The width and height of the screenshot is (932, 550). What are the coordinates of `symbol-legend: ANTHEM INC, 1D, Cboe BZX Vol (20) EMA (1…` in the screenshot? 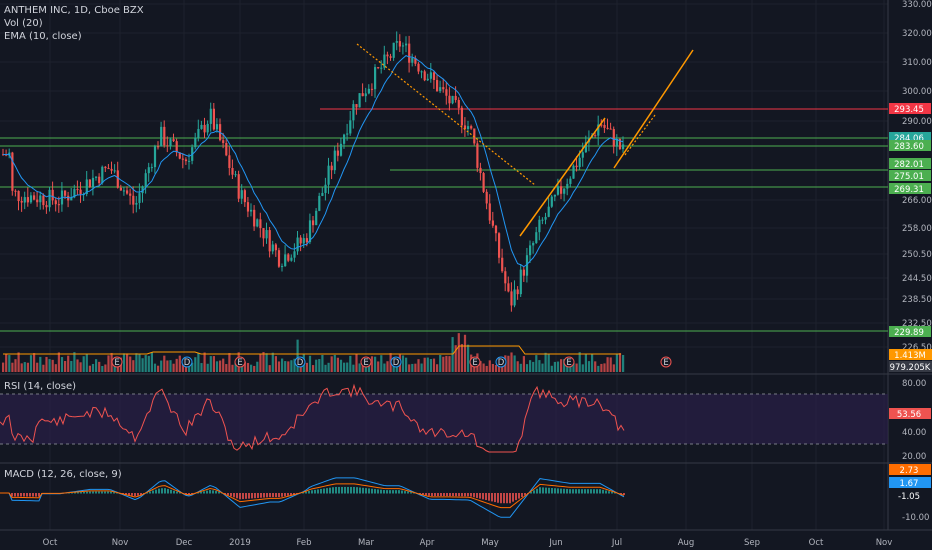 It's located at (74, 23).